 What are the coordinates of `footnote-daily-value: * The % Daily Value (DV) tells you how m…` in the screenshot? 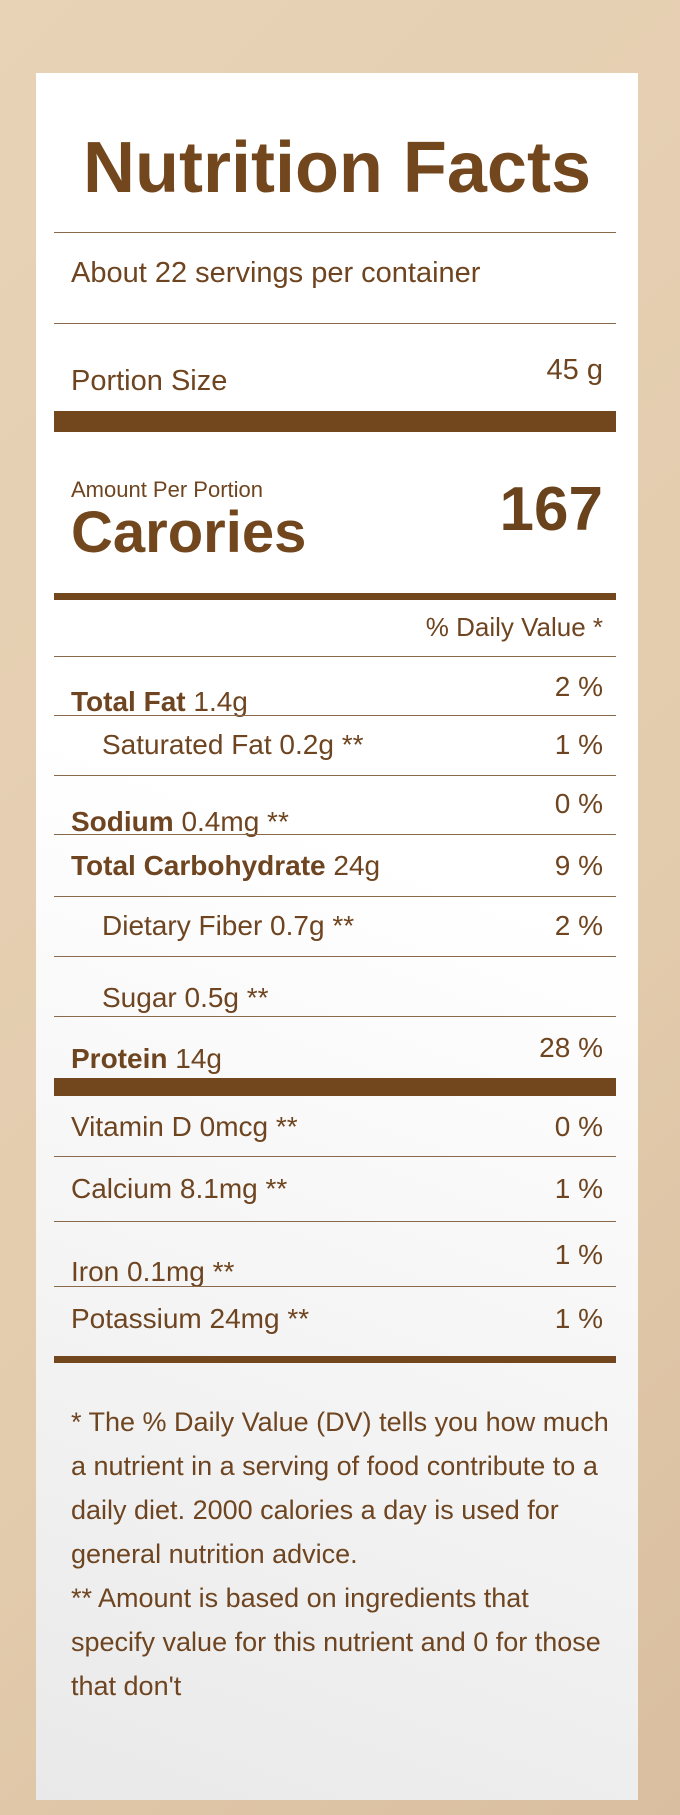 It's located at (340, 1488).